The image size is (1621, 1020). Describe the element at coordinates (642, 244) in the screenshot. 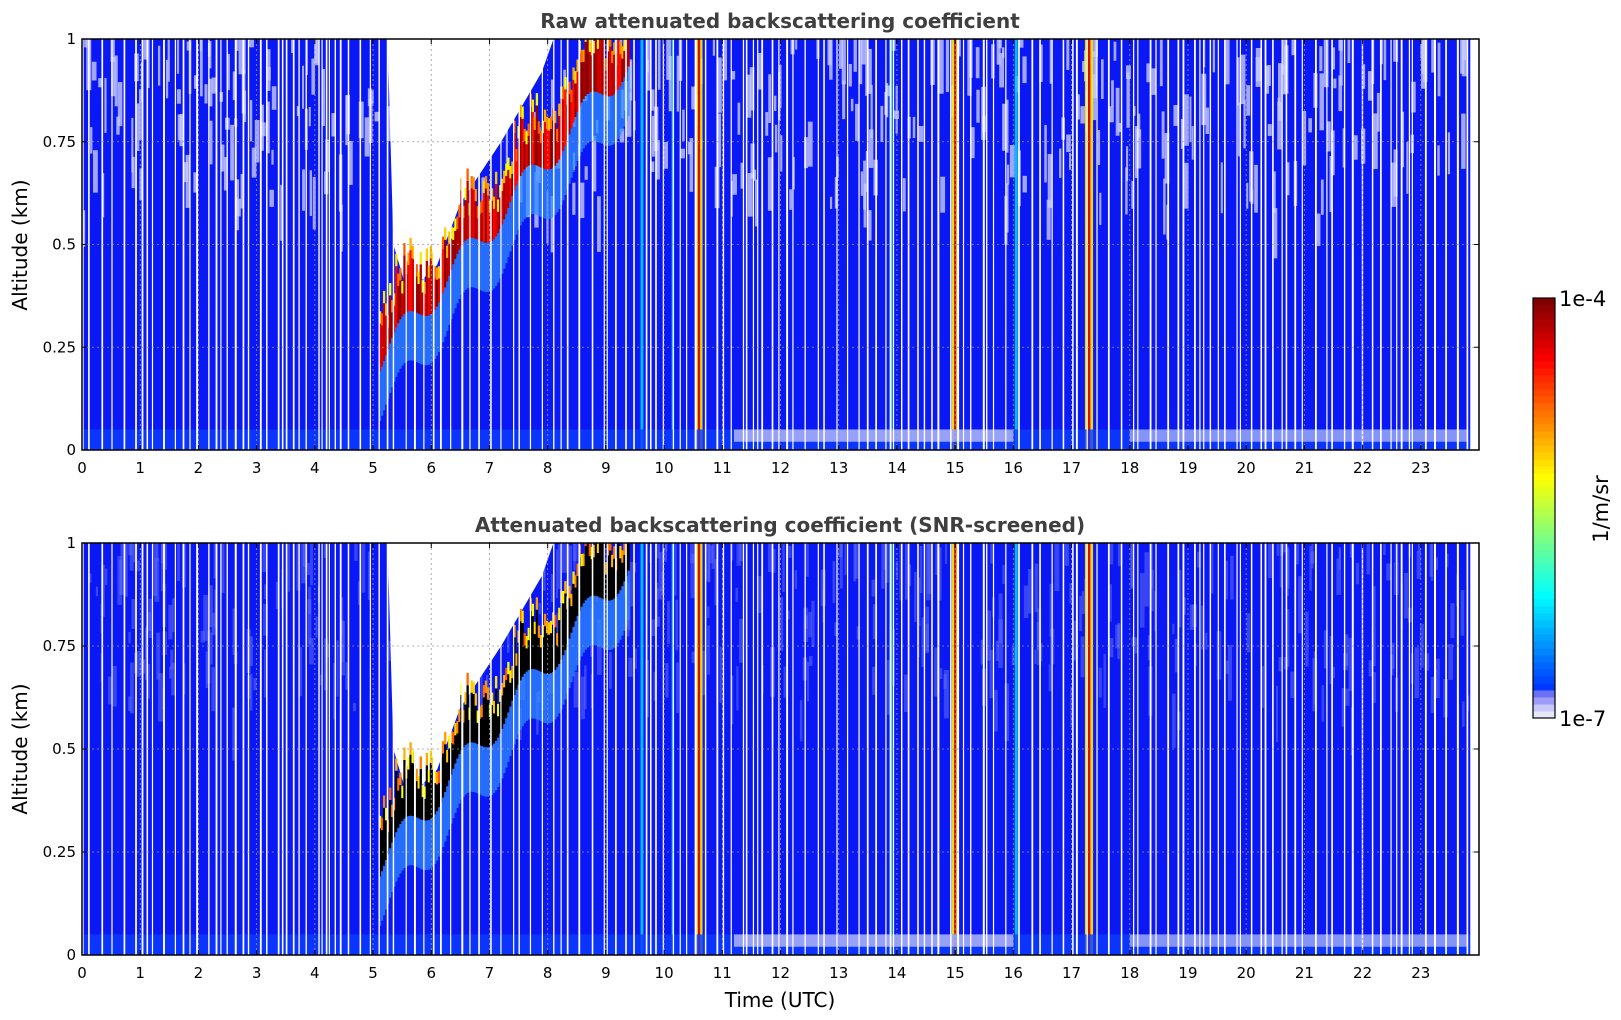

I see `cloud-column-halo` at that location.